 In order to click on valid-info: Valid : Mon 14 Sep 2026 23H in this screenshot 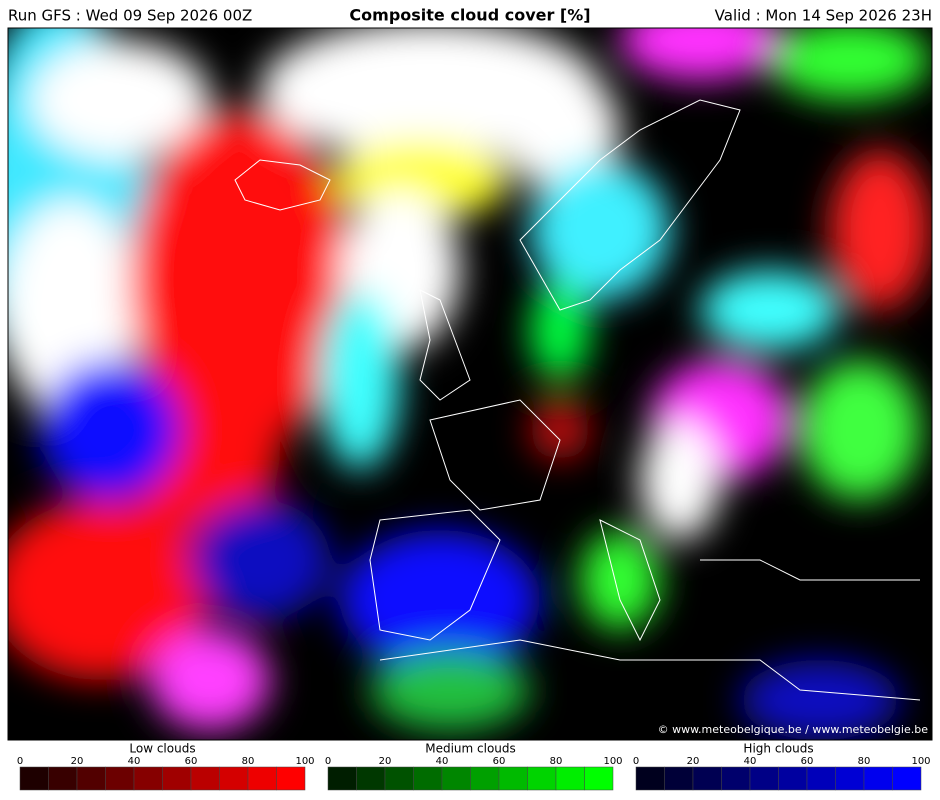, I will do `click(823, 16)`.